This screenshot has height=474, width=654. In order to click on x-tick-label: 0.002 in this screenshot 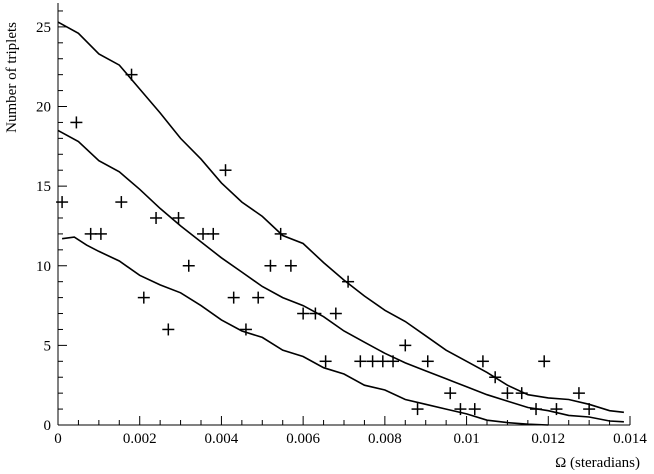, I will do `click(140, 439)`.